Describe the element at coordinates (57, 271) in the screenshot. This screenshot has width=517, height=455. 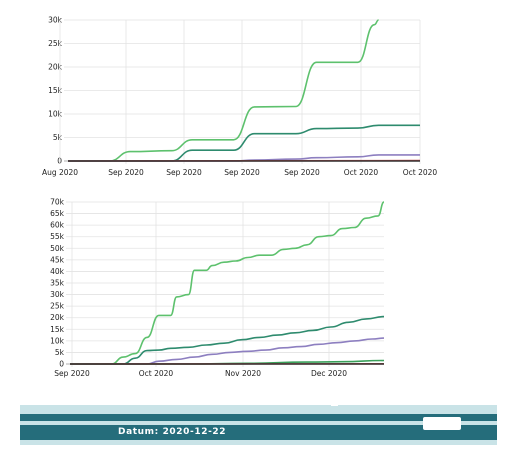
I see `y-tick-label: 40k` at that location.